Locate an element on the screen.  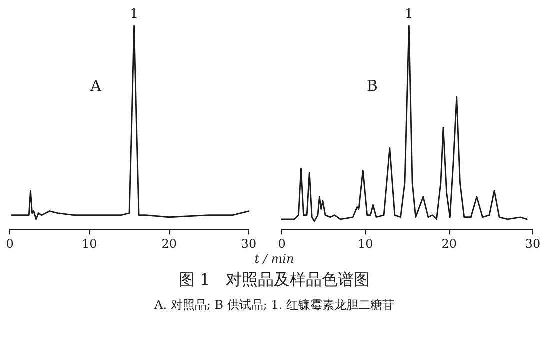
x-axis-title: t / min is located at coordinates (275, 259).